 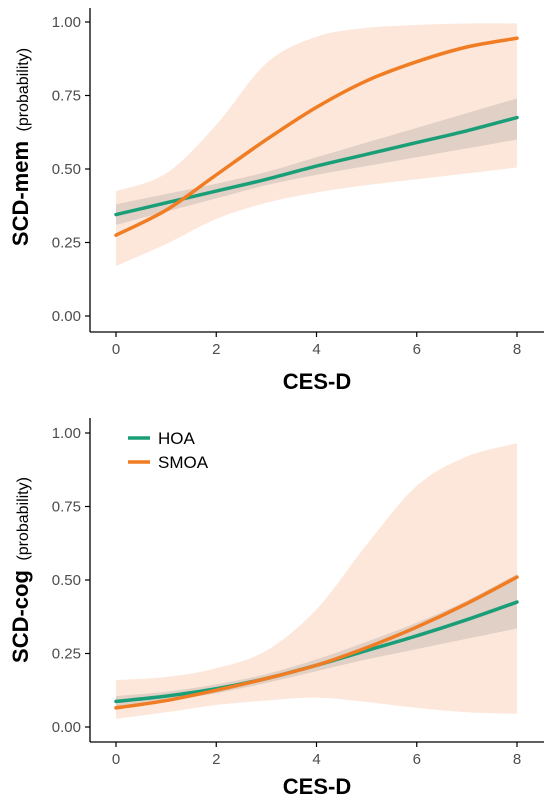 What do you see at coordinates (177, 438) in the screenshot?
I see `legend-label-hoa: HOA` at bounding box center [177, 438].